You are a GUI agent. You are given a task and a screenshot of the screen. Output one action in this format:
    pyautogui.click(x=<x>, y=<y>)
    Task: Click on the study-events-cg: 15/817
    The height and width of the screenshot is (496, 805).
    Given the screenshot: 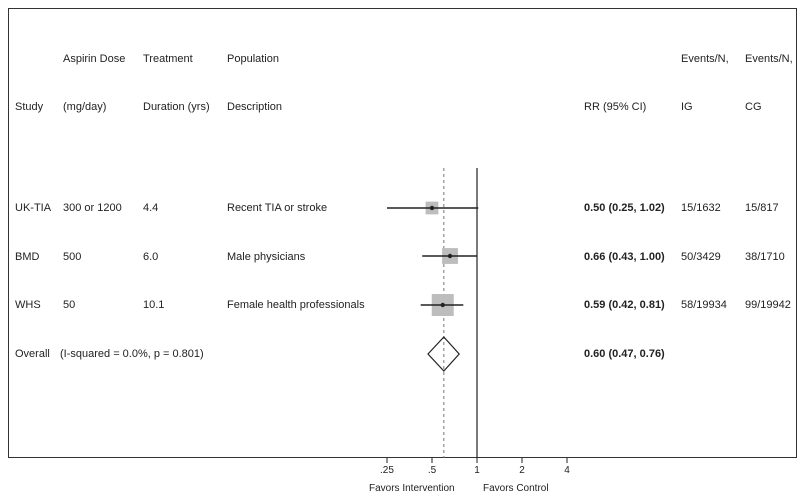 What is the action you would take?
    pyautogui.click(x=762, y=208)
    